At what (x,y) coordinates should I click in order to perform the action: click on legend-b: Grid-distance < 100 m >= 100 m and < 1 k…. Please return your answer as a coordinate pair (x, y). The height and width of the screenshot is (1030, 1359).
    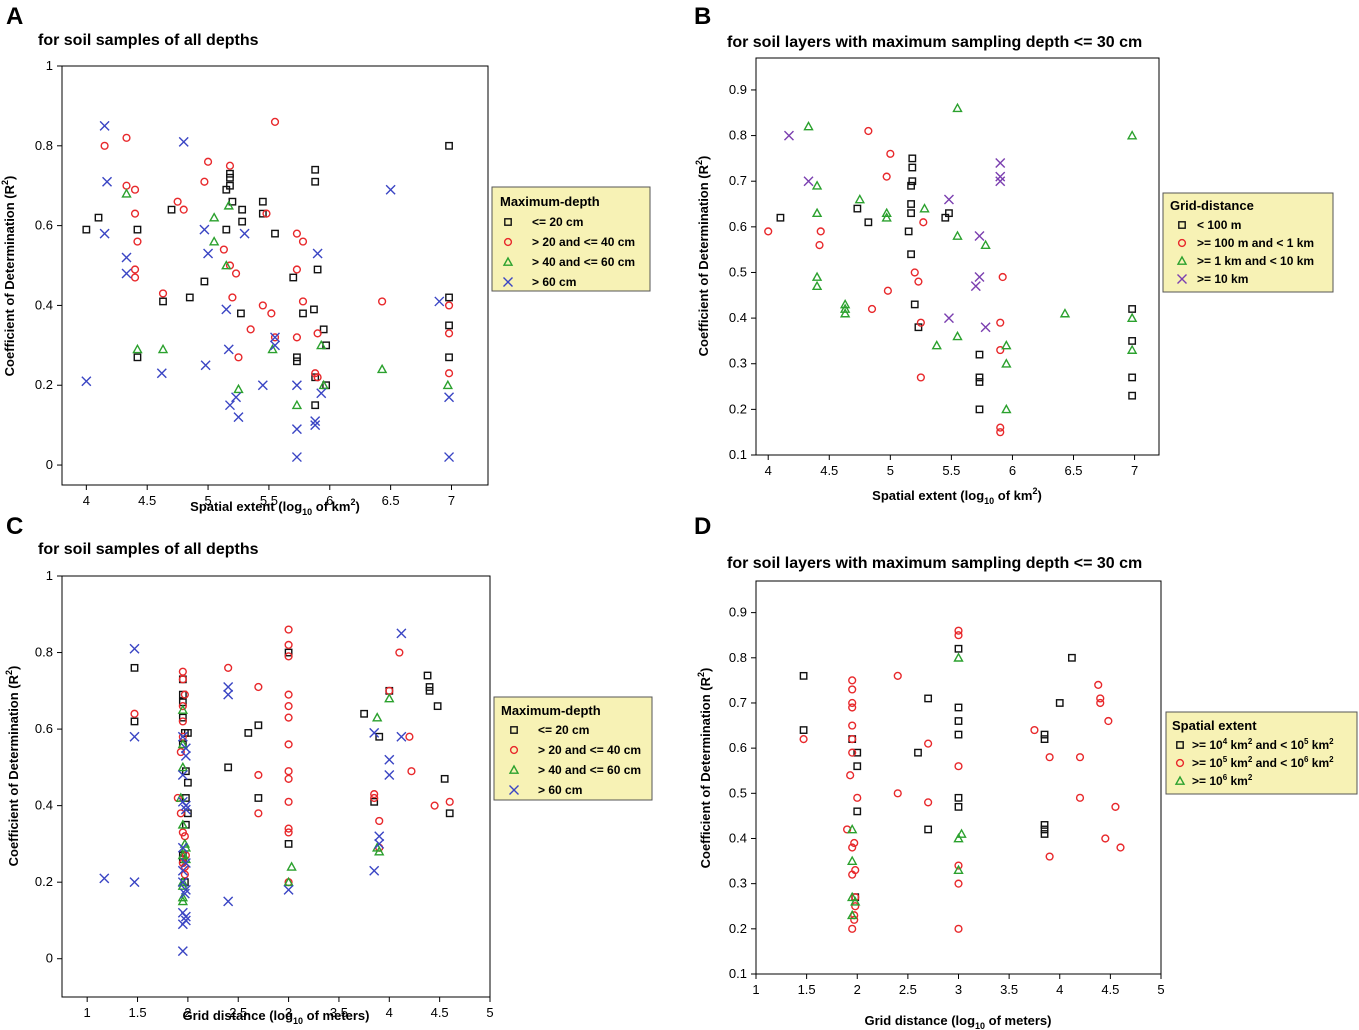
    Looking at the image, I should click on (1248, 242).